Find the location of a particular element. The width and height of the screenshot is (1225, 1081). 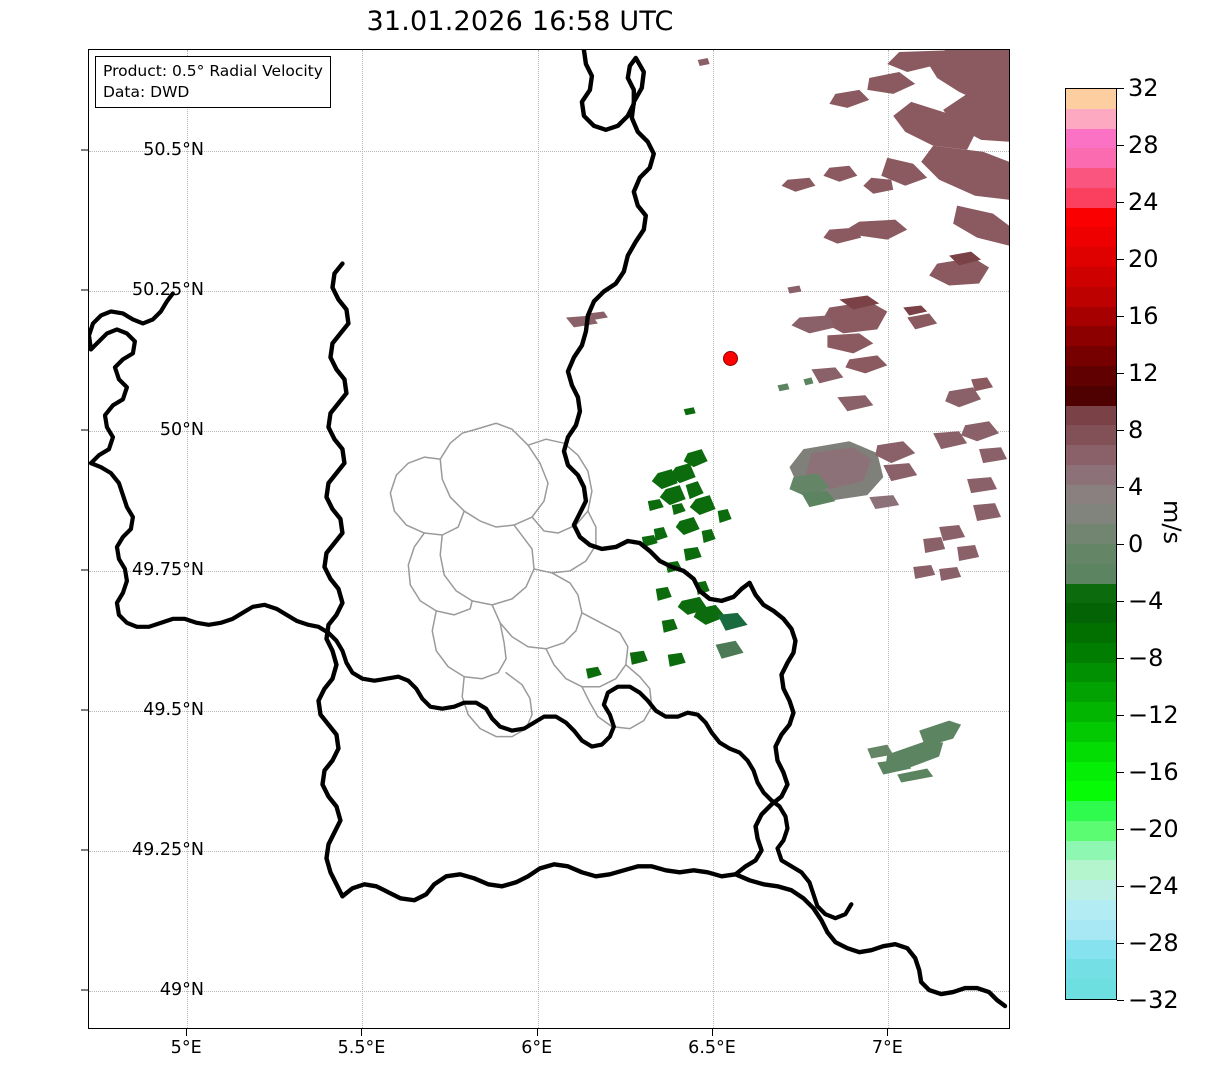

echo-group-inbound is located at coordinates (773, 580).